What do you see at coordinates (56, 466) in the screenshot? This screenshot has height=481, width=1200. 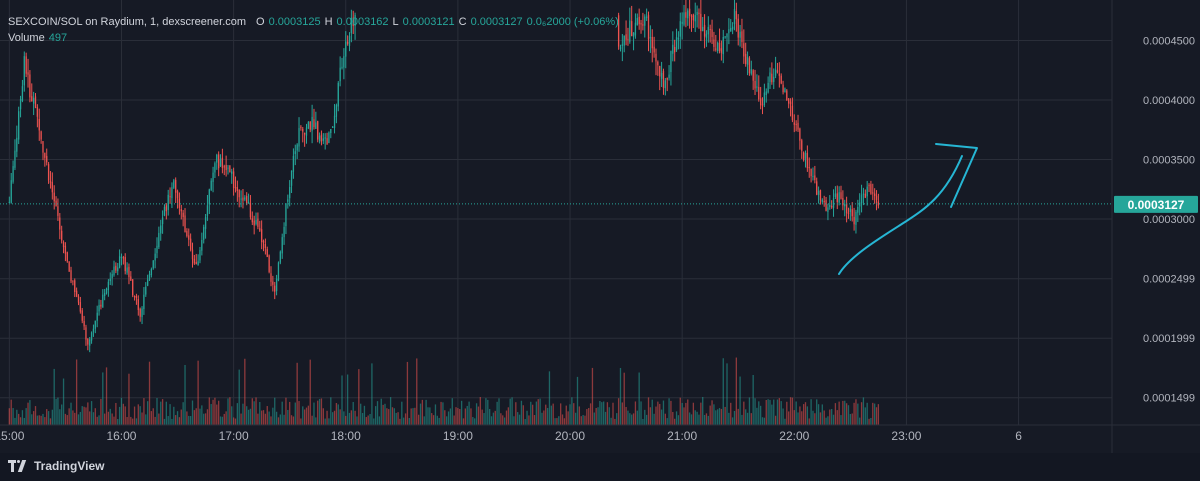 I see `tradingview-logo: TradingView` at bounding box center [56, 466].